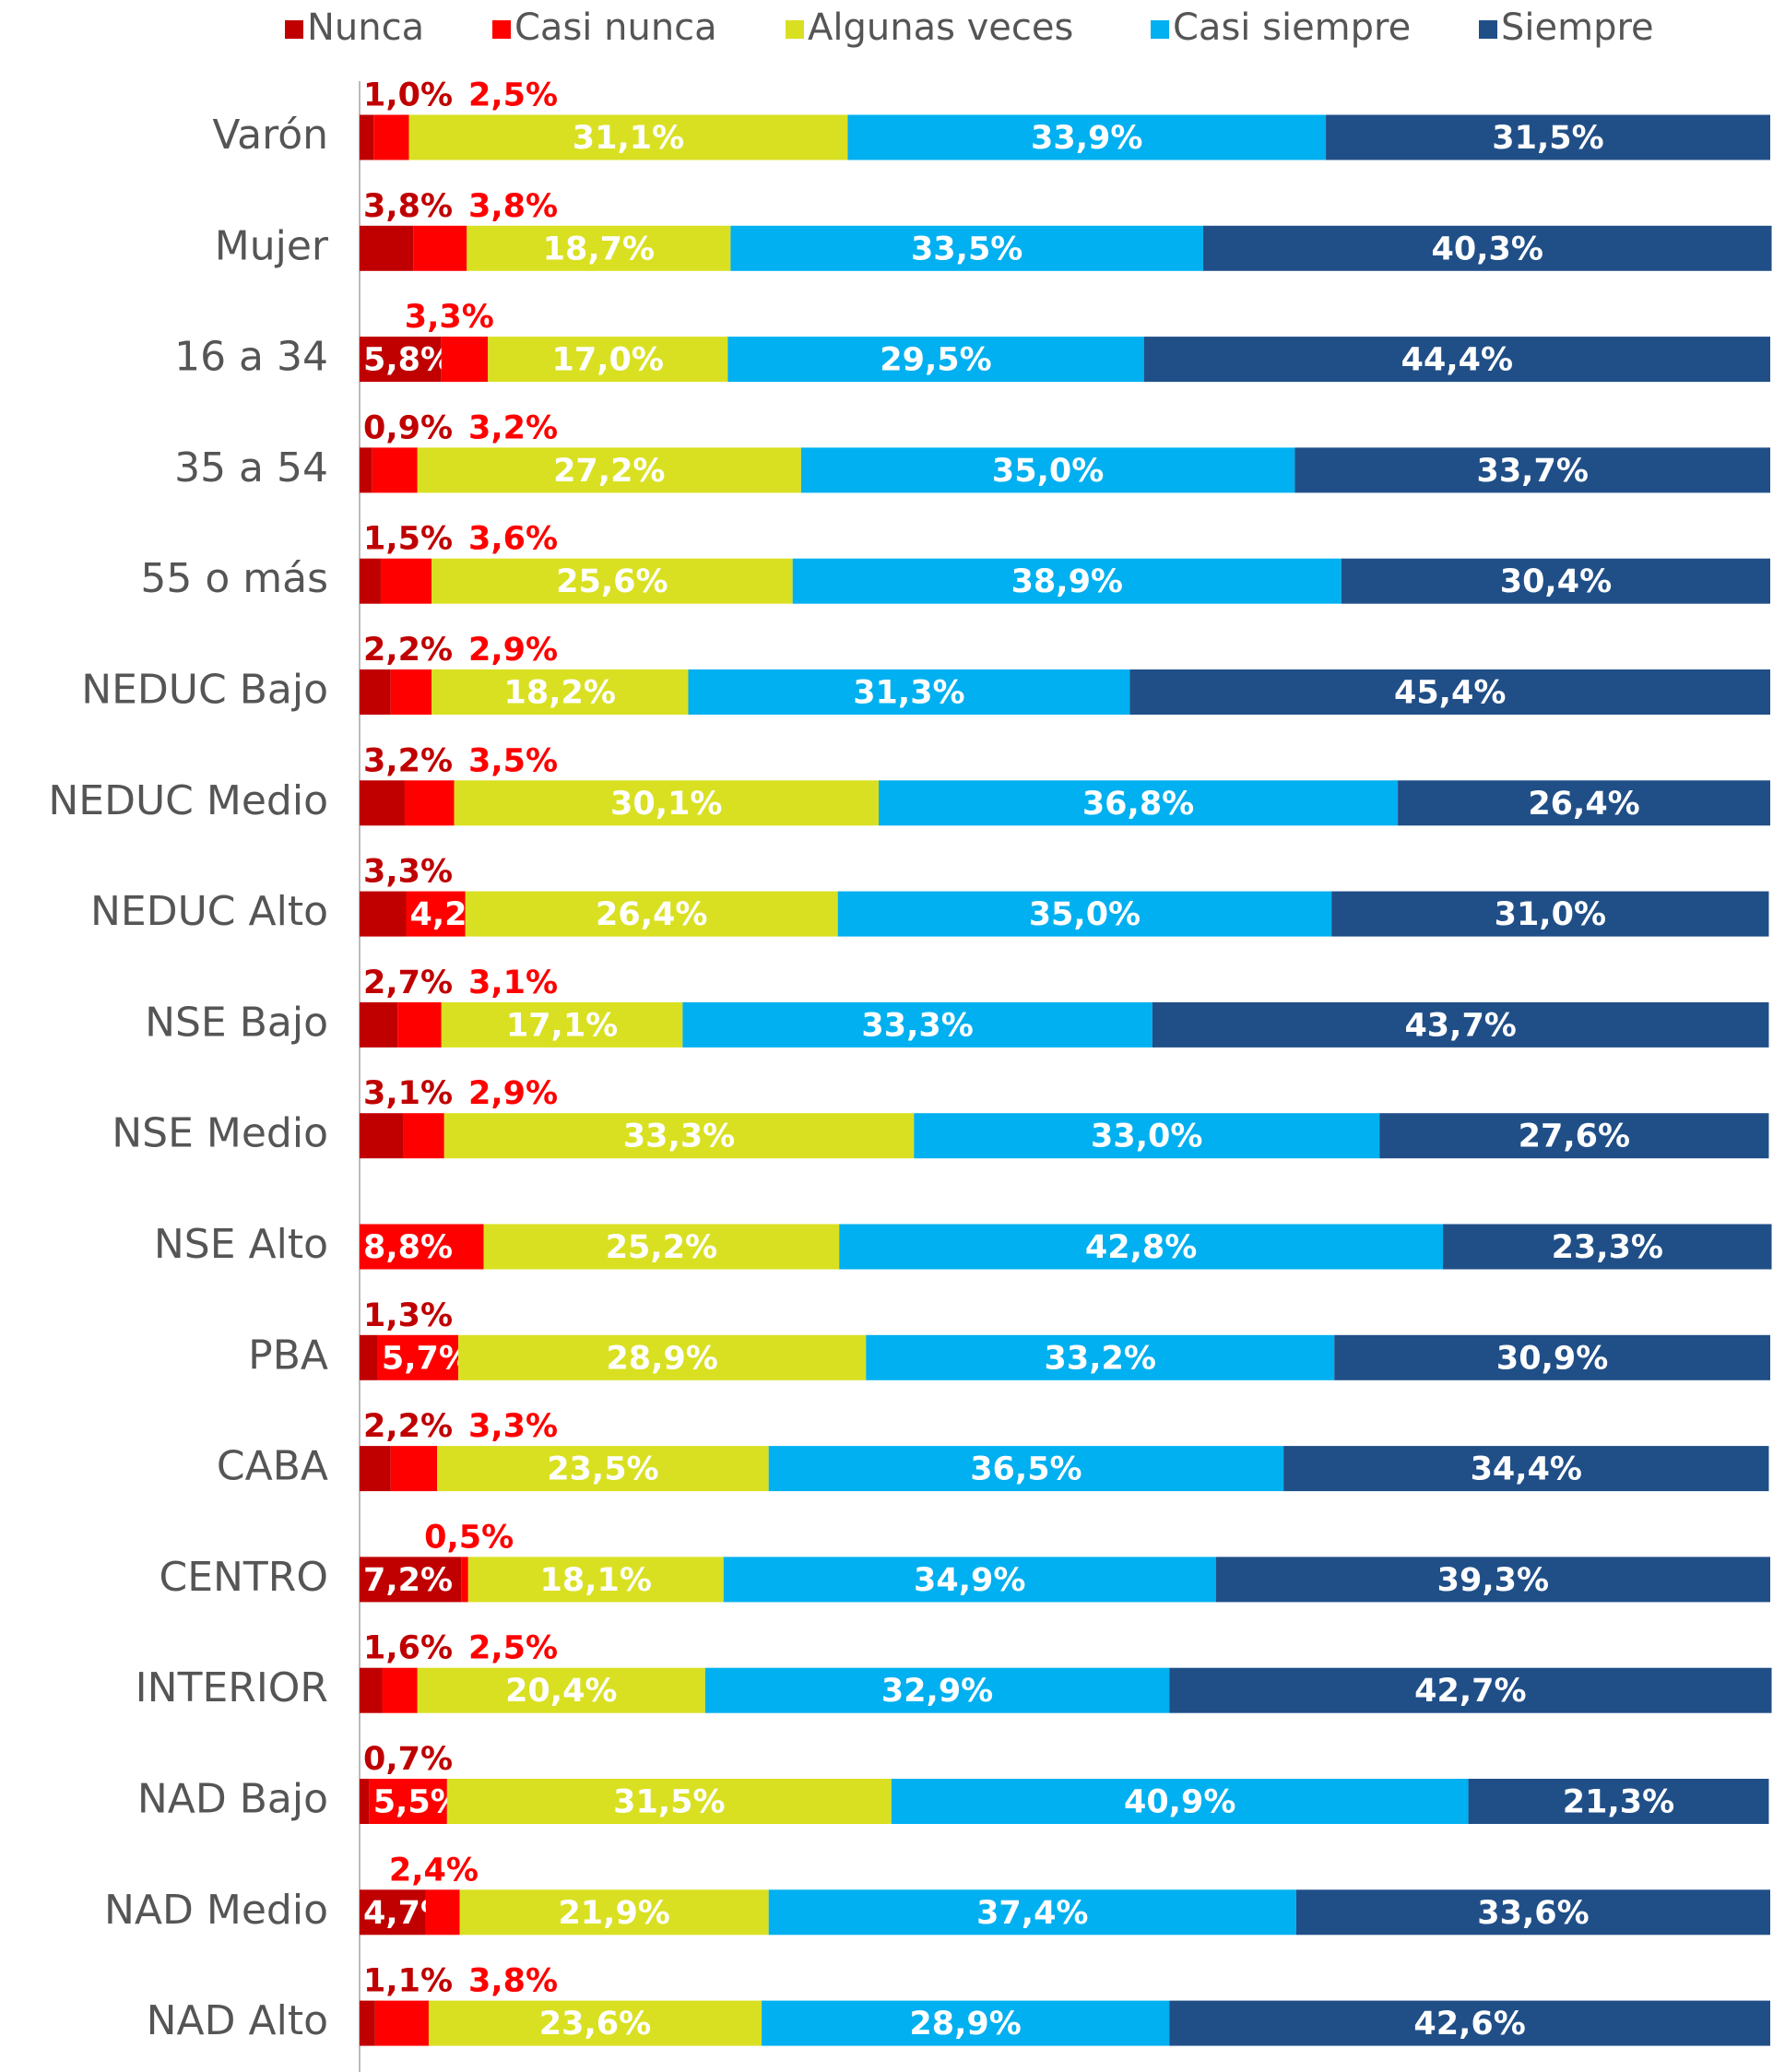 This screenshot has width=1773, height=2072. I want to click on category-label: NAD Alto, so click(237, 2020).